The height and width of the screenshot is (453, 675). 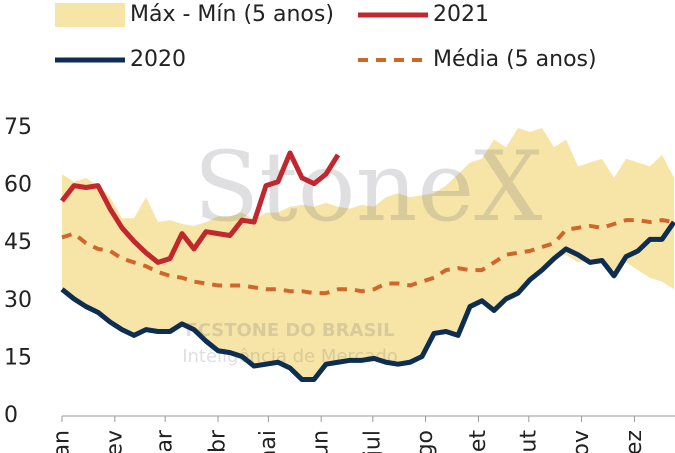 What do you see at coordinates (232, 14) in the screenshot?
I see `legend-label: Máx - Mín (5 anos)` at bounding box center [232, 14].